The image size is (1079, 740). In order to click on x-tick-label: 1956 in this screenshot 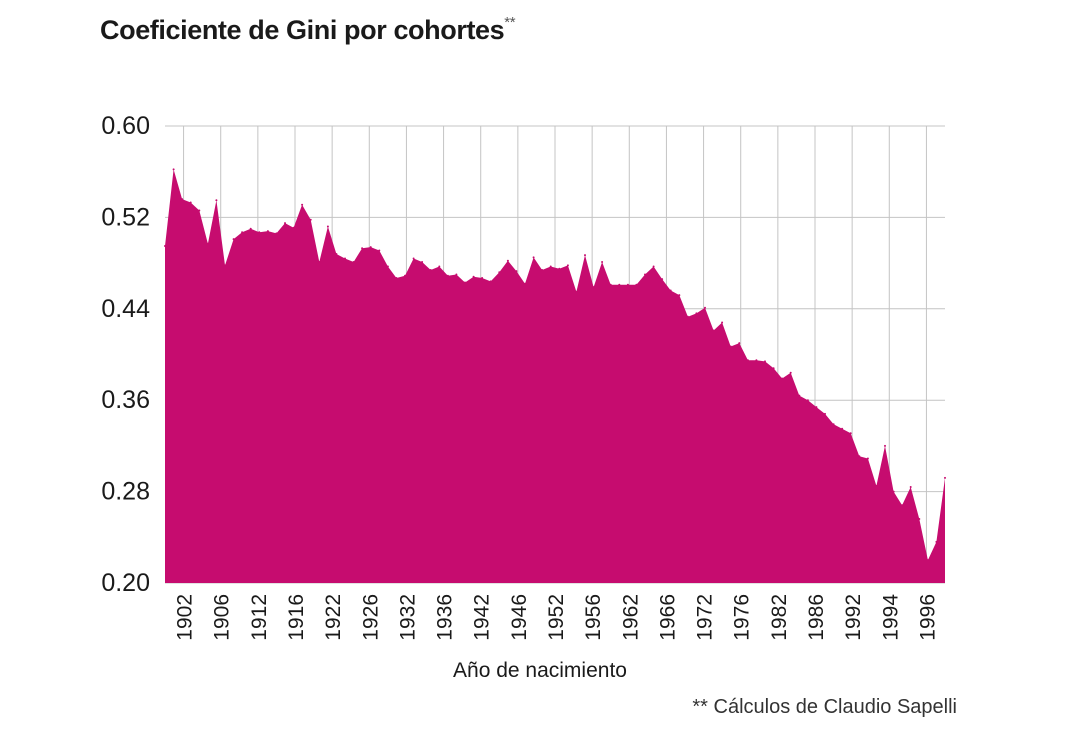, I will do `click(593, 617)`.